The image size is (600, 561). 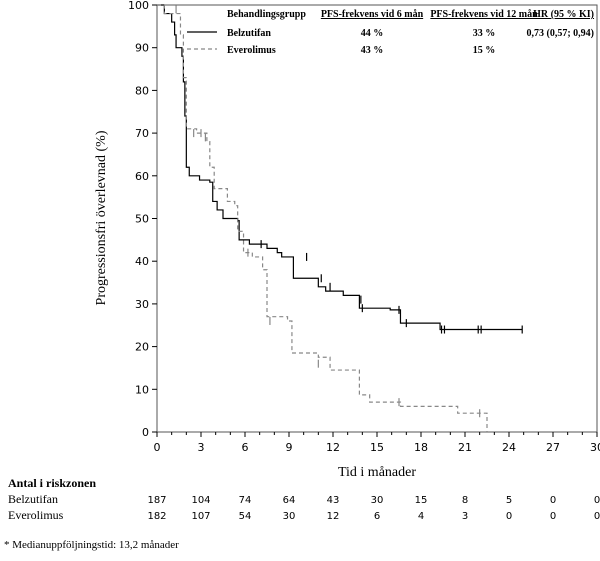 I want to click on risk-table-title: Antal i riskzonen, so click(x=52, y=483).